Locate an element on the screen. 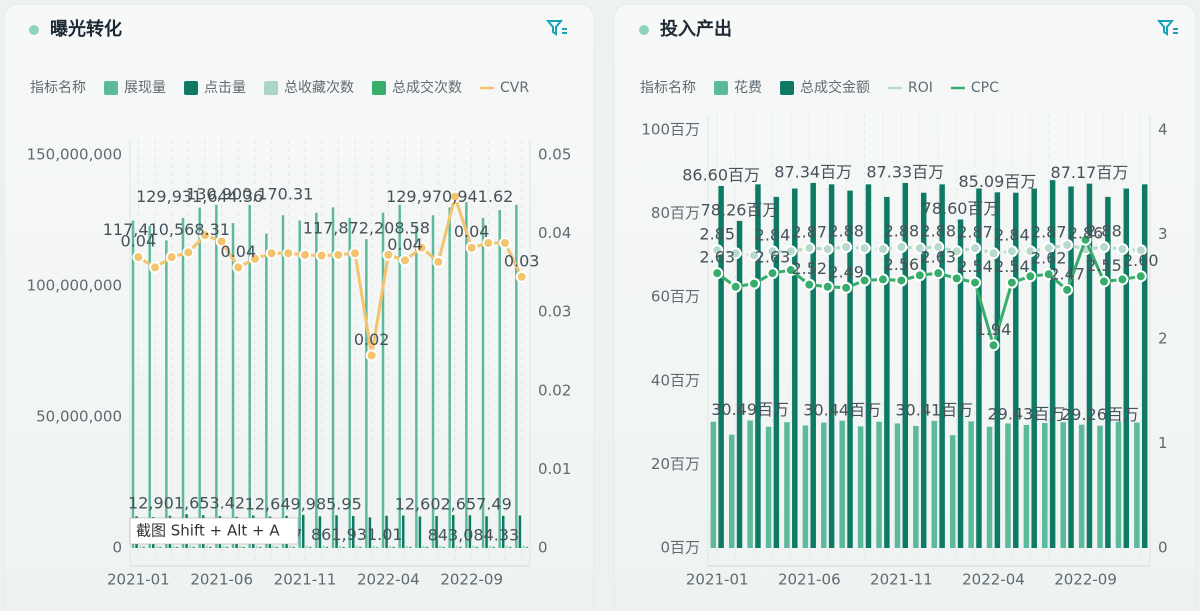  data-label: 2.84 is located at coordinates (773, 235).